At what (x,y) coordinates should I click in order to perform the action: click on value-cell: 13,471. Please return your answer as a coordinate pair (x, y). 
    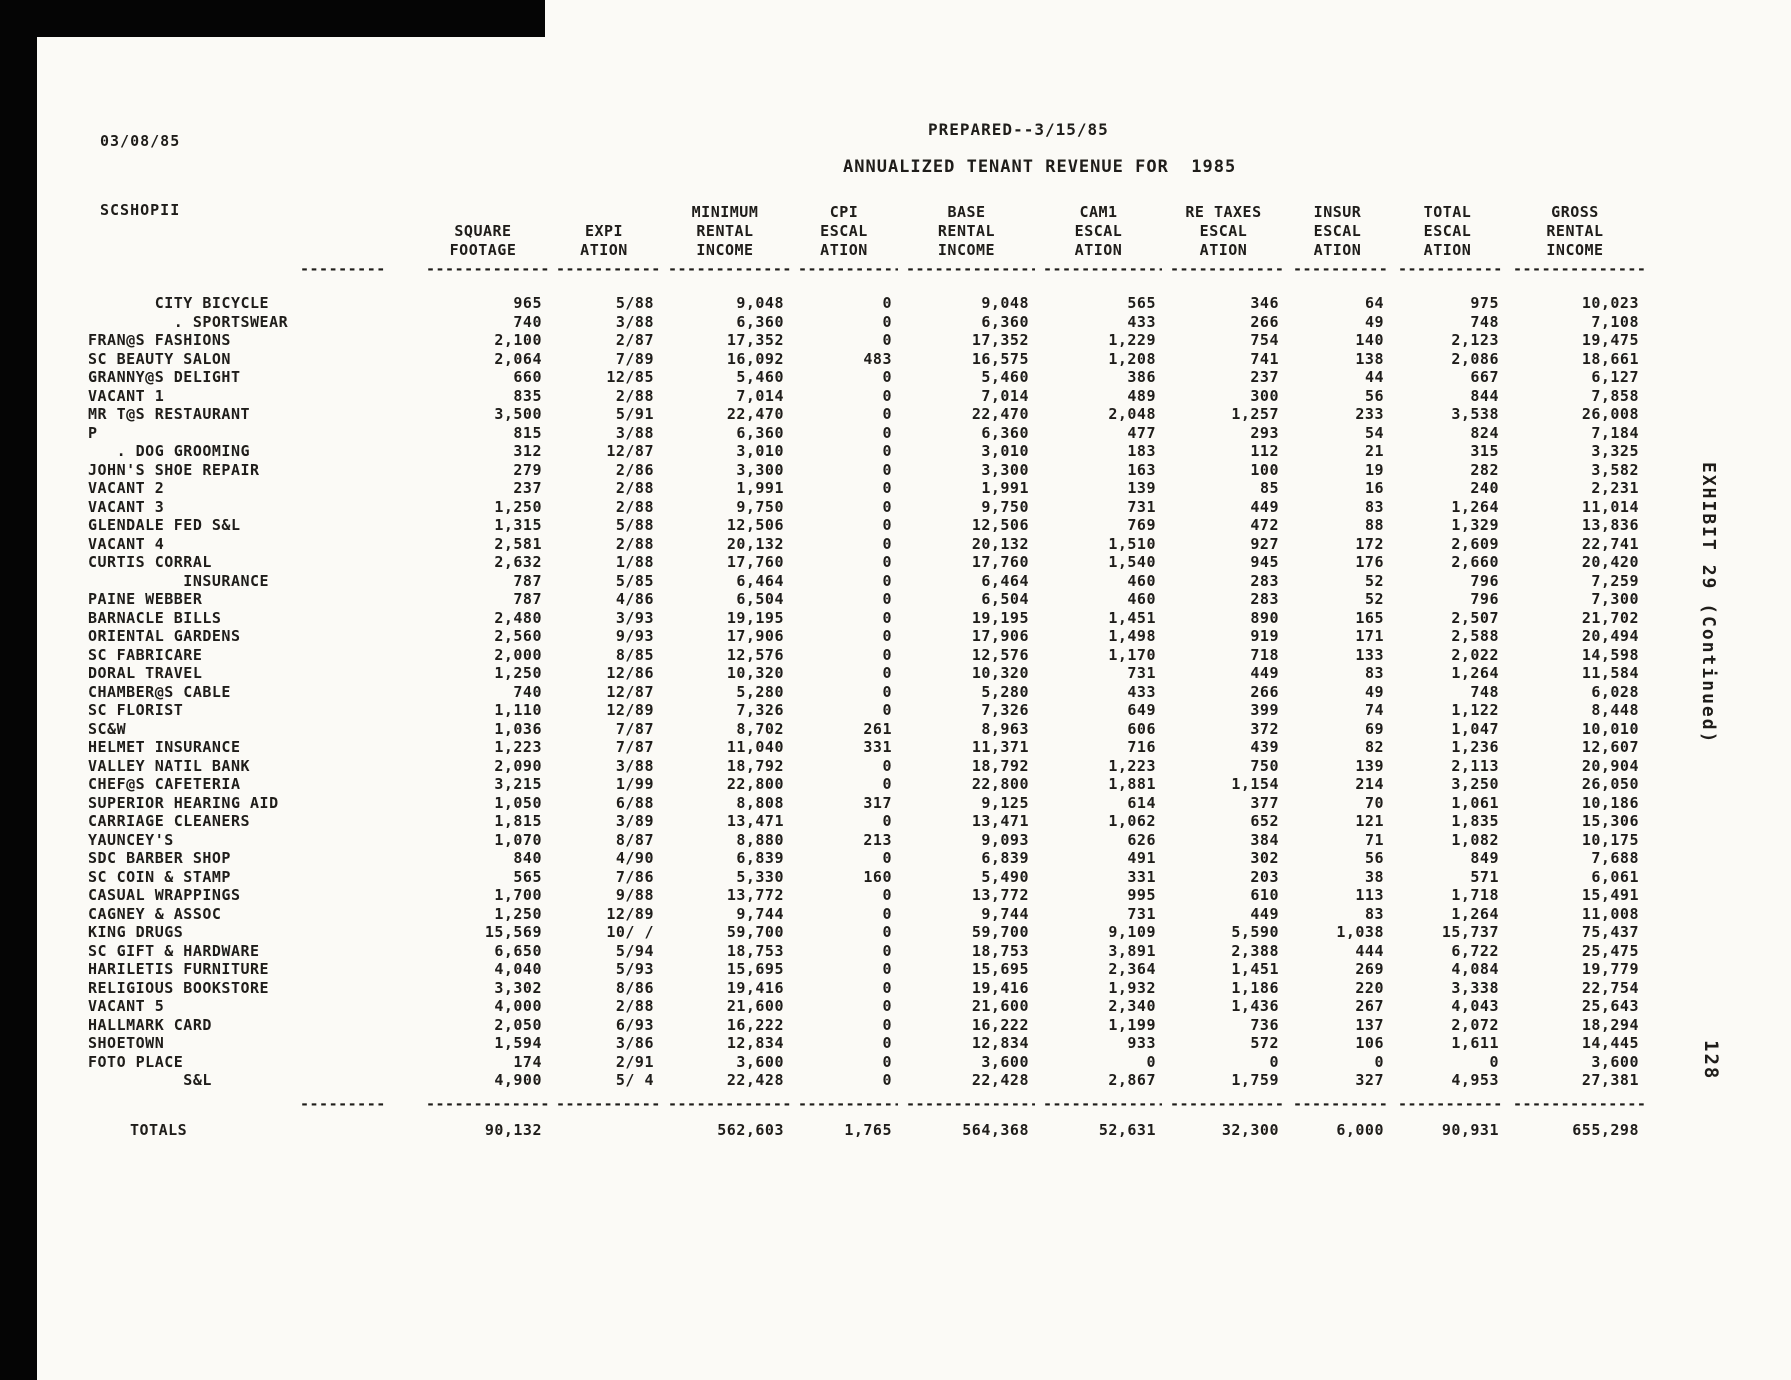
    Looking at the image, I should click on (1000, 821).